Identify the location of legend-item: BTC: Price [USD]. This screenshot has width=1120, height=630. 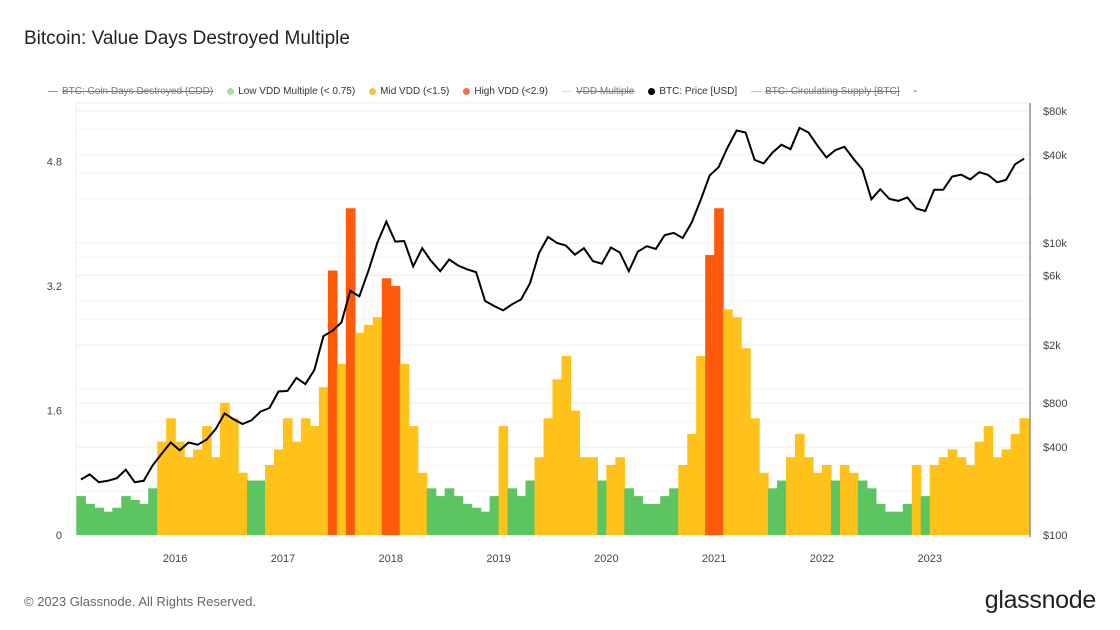
(692, 91).